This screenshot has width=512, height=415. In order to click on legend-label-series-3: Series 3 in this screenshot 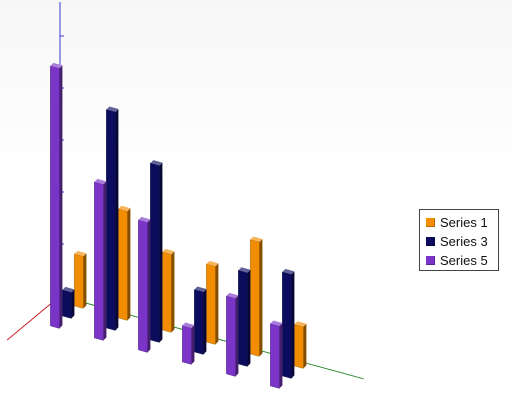, I will do `click(464, 241)`.